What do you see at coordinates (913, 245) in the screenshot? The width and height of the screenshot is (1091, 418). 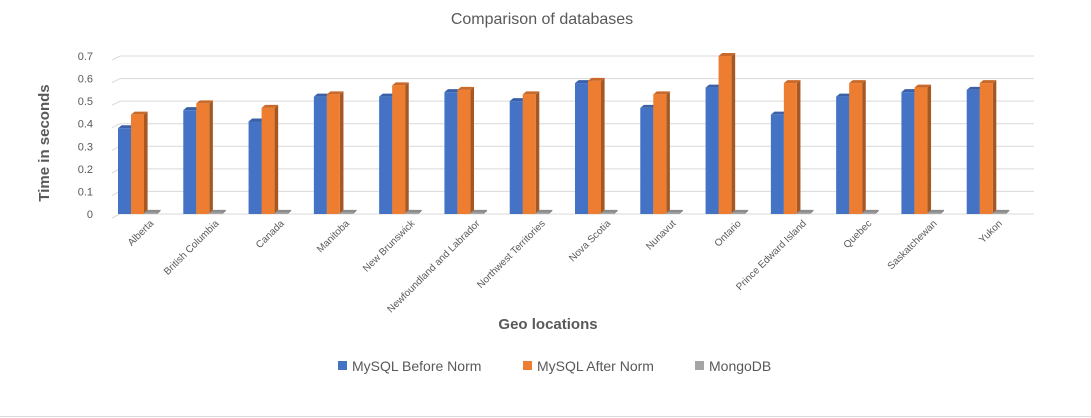 I see `x-tick-label: Saskatchewan` at bounding box center [913, 245].